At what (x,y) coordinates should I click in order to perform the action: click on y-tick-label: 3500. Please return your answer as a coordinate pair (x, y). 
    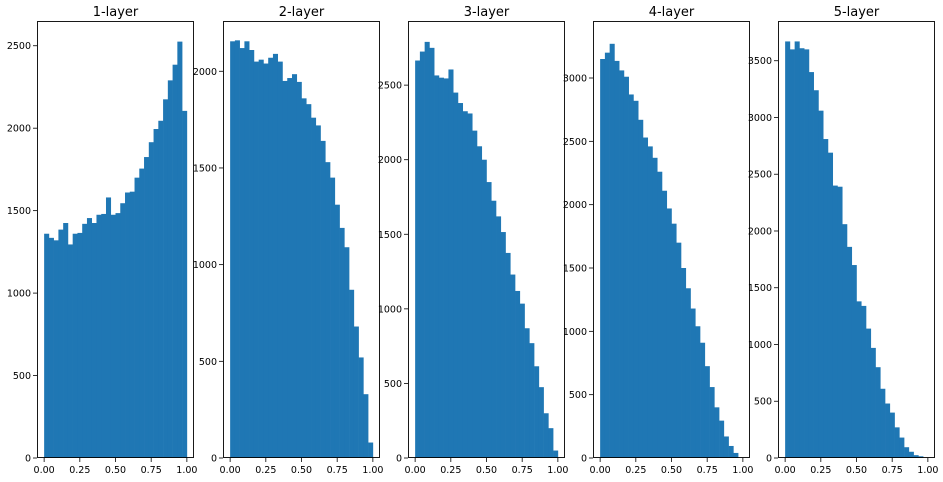
    Looking at the image, I should click on (760, 61).